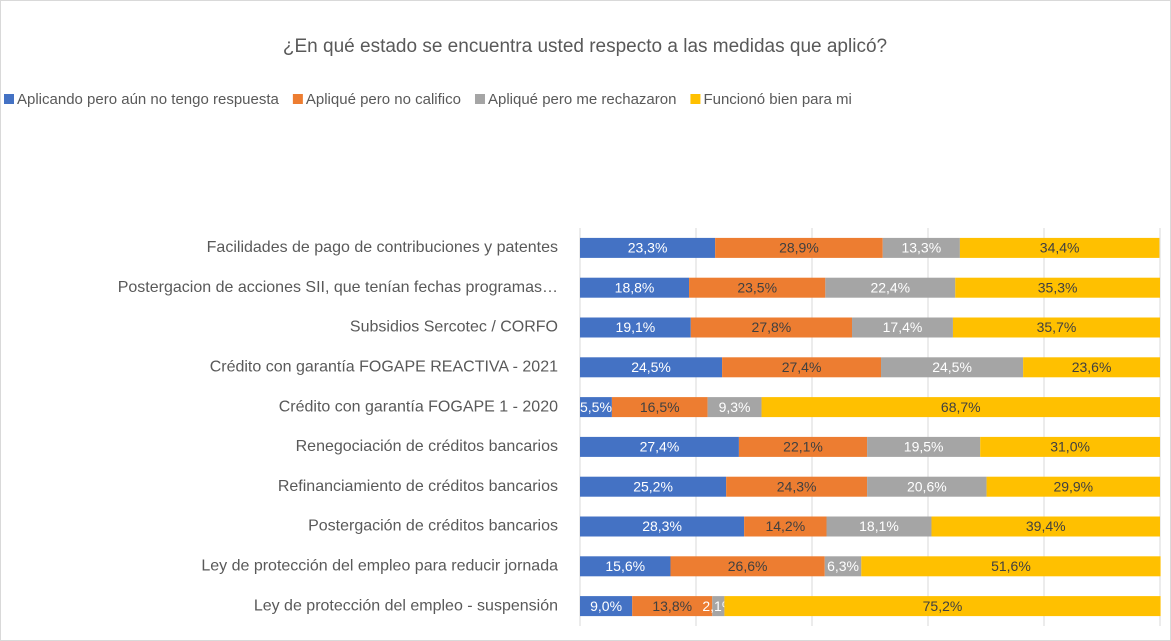 The height and width of the screenshot is (641, 1171). I want to click on value-label: 23,3%, so click(648, 248).